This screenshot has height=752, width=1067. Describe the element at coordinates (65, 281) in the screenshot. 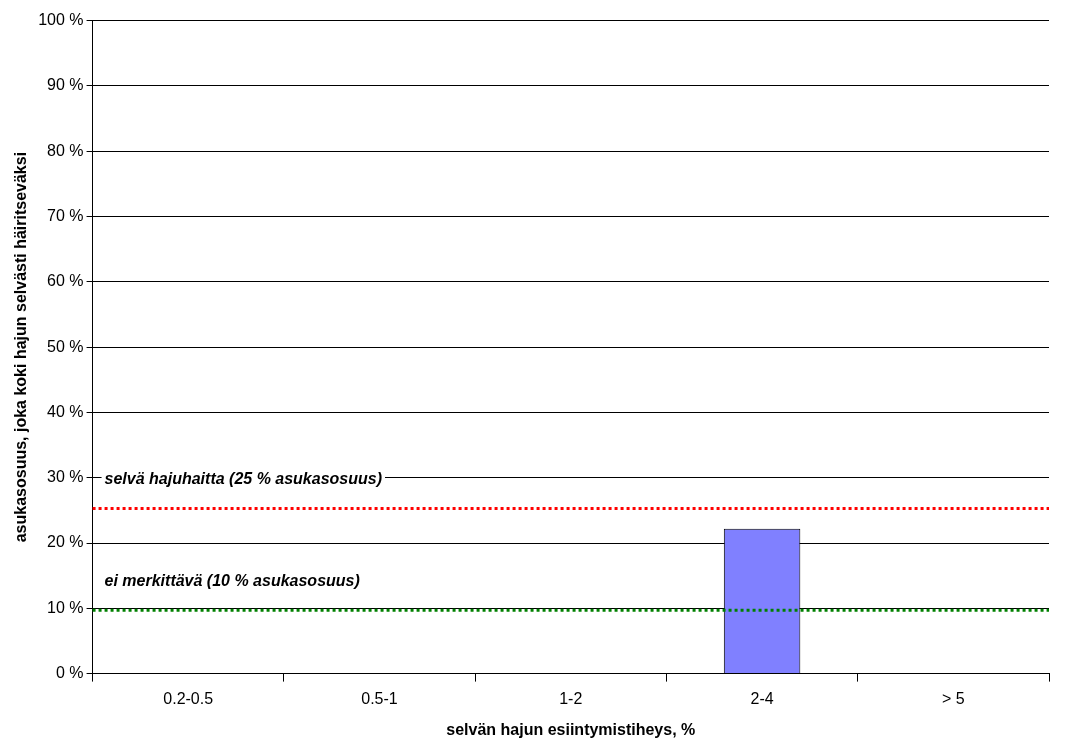

I see `y-tick-label: 60 %` at that location.